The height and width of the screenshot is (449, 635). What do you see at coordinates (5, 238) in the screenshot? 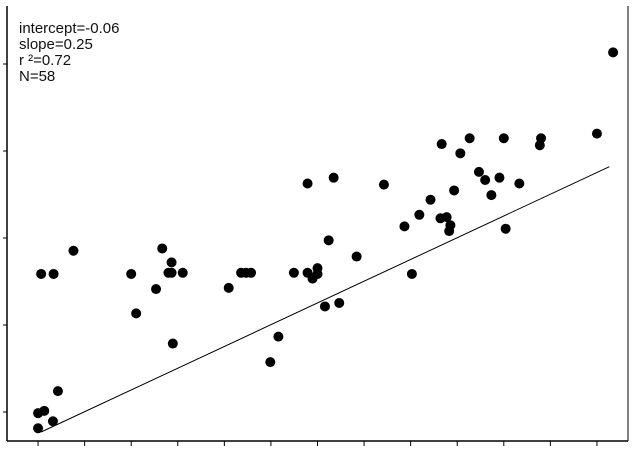
I see `y-ticks` at bounding box center [5, 238].